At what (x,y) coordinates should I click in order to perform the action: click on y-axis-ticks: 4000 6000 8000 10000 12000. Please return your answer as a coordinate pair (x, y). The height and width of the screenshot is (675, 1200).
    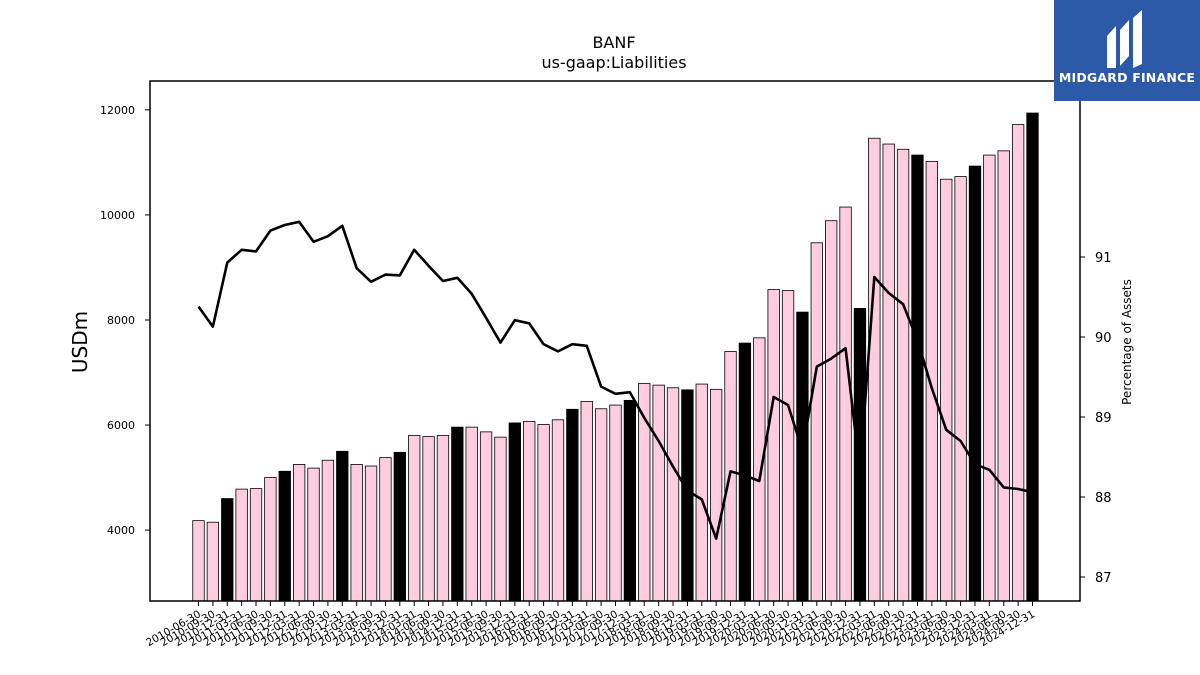
    Looking at the image, I should click on (125, 320).